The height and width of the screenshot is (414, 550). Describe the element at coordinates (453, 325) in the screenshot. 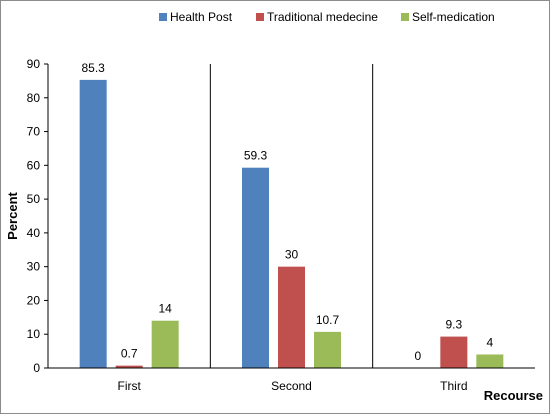

I see `data-label: 9.3` at that location.